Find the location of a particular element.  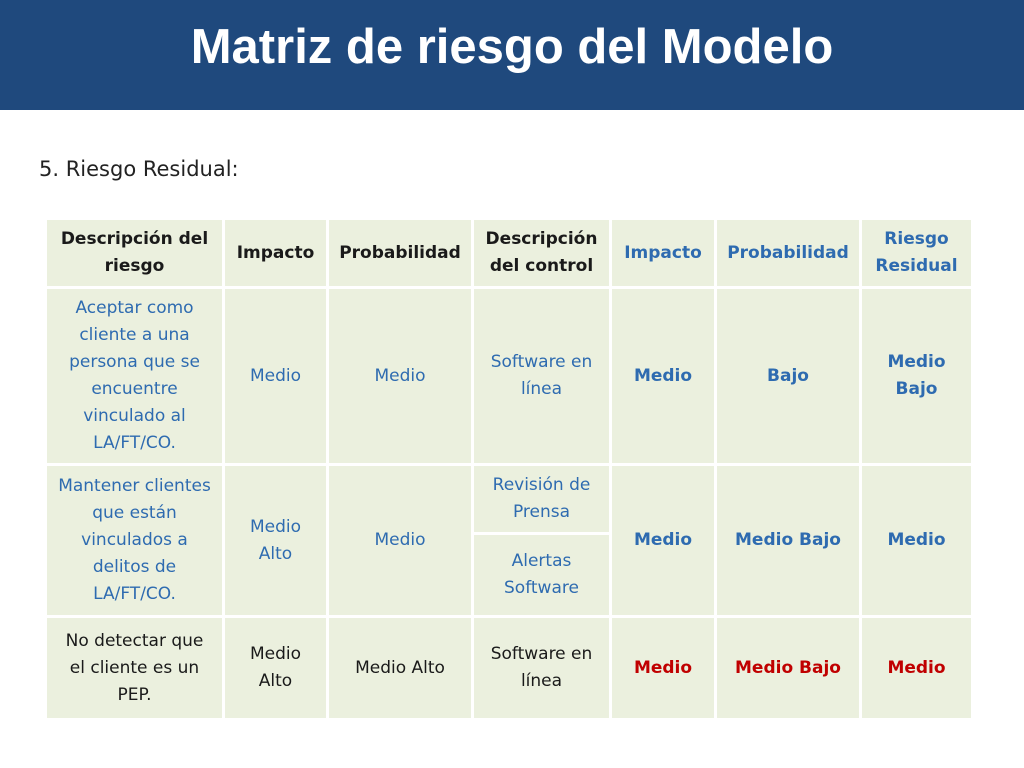

header-descripcion-control: Descripción del control is located at coordinates (541, 253).